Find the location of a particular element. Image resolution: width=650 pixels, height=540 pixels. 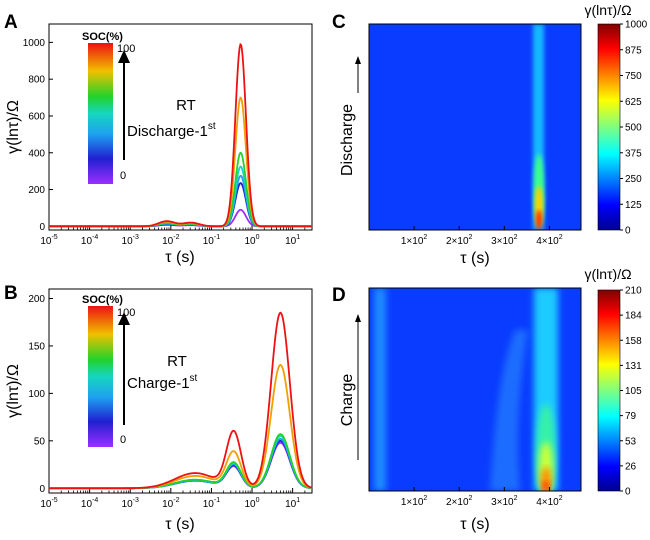

y-tick-label: 1000 is located at coordinates (34, 43).